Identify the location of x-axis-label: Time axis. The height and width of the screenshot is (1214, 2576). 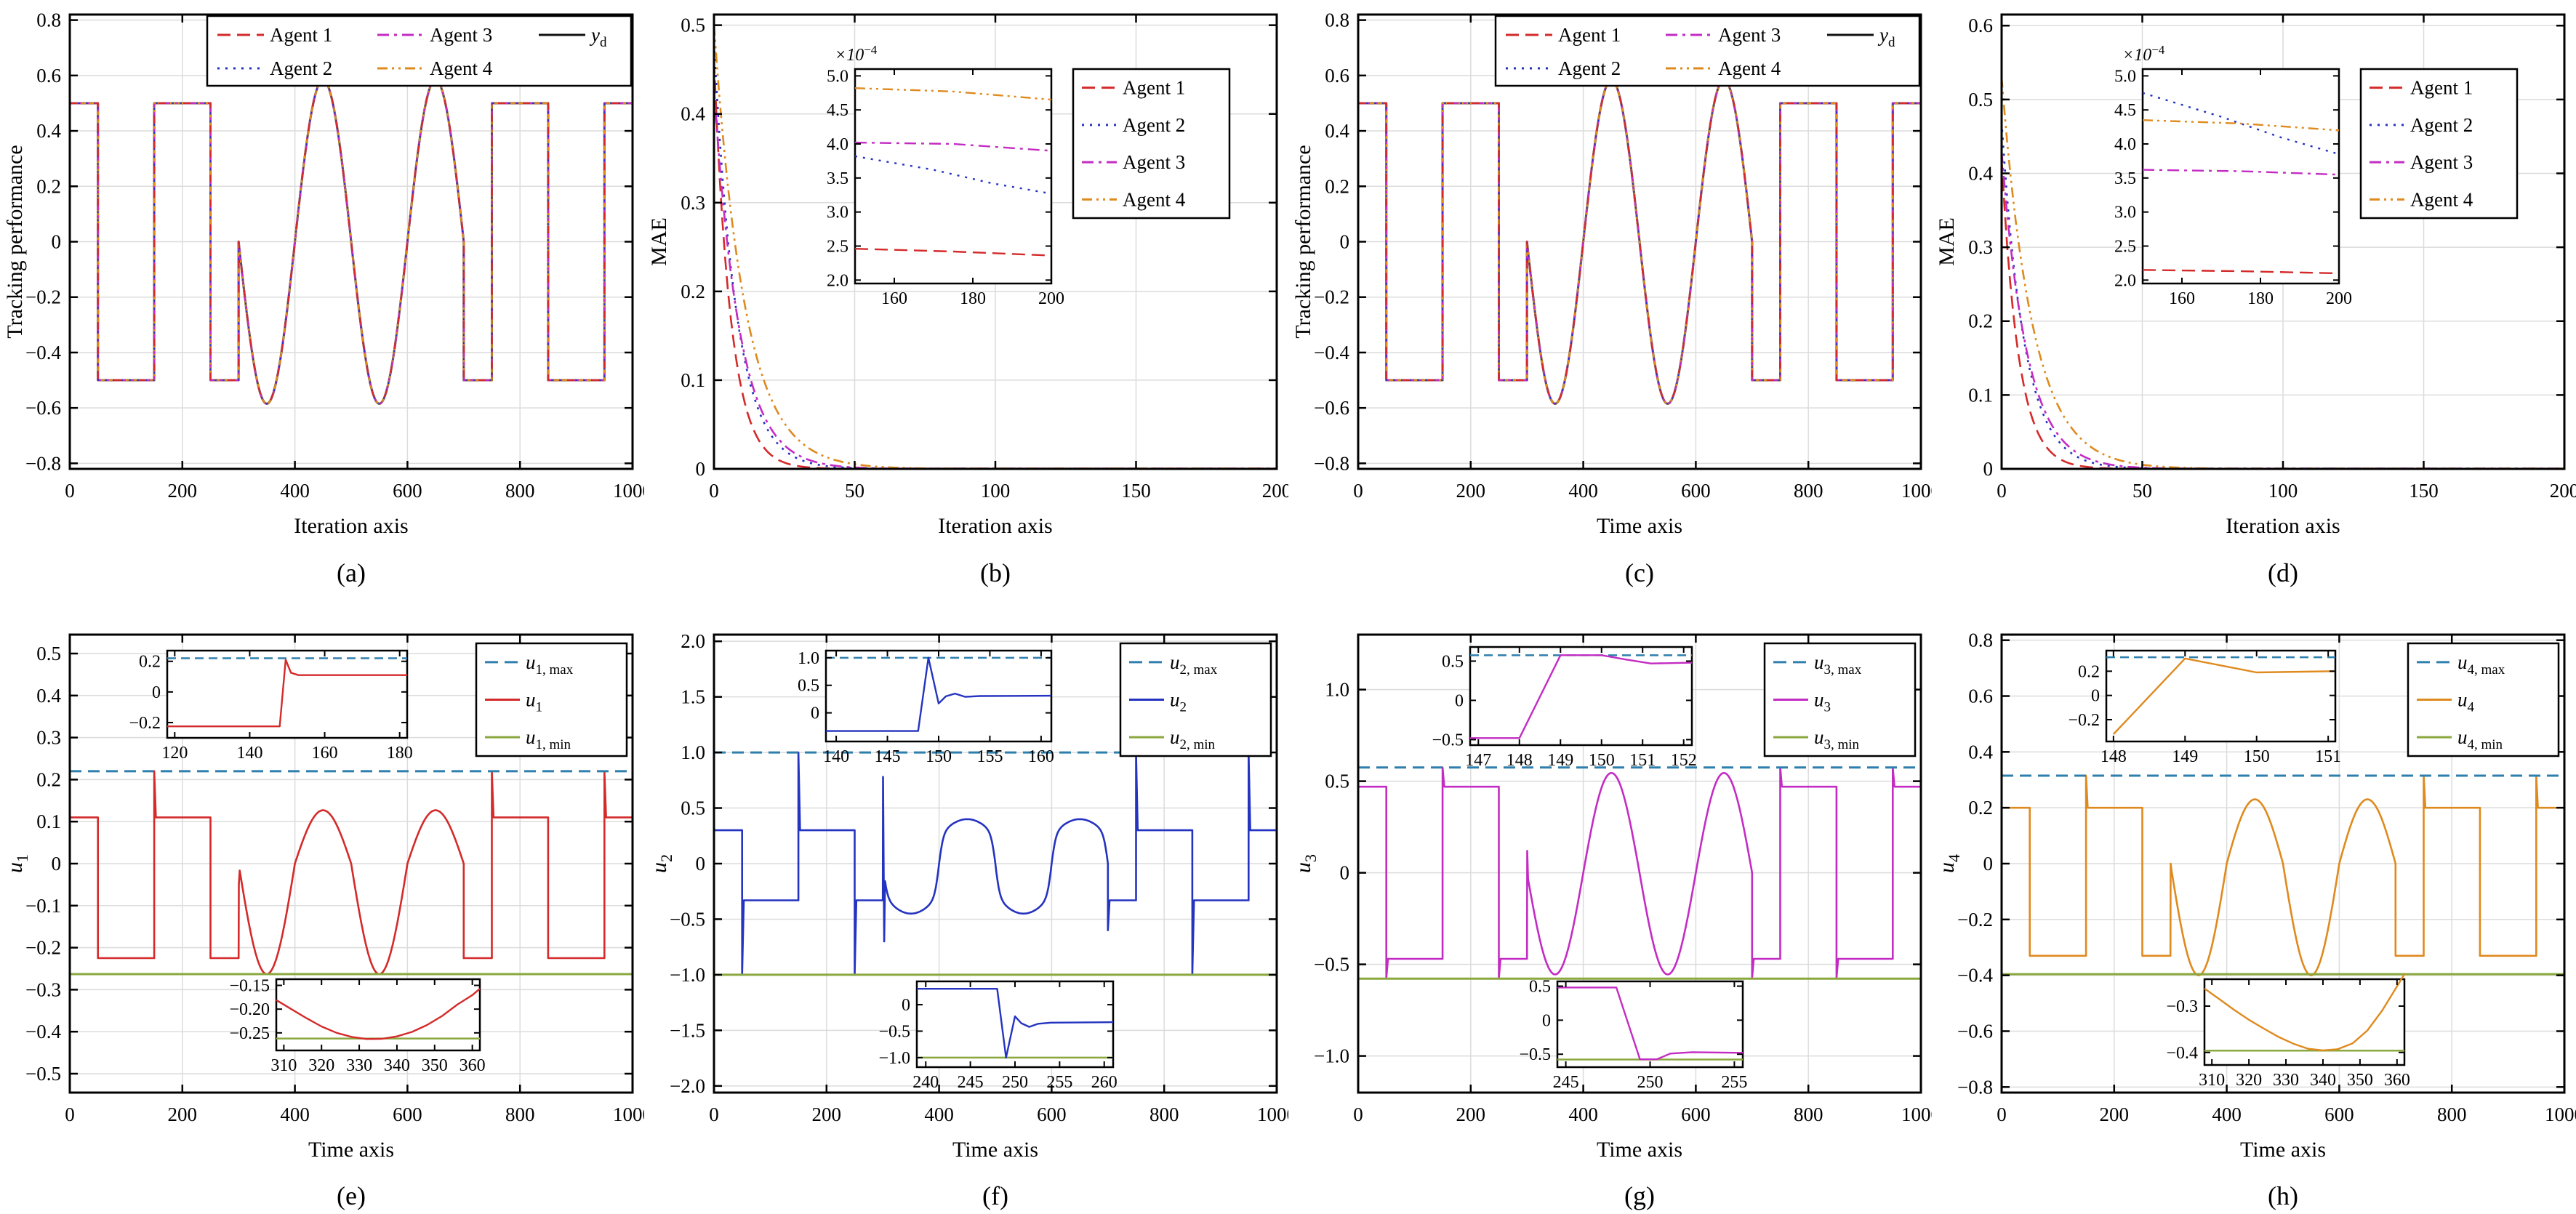
(2283, 1150).